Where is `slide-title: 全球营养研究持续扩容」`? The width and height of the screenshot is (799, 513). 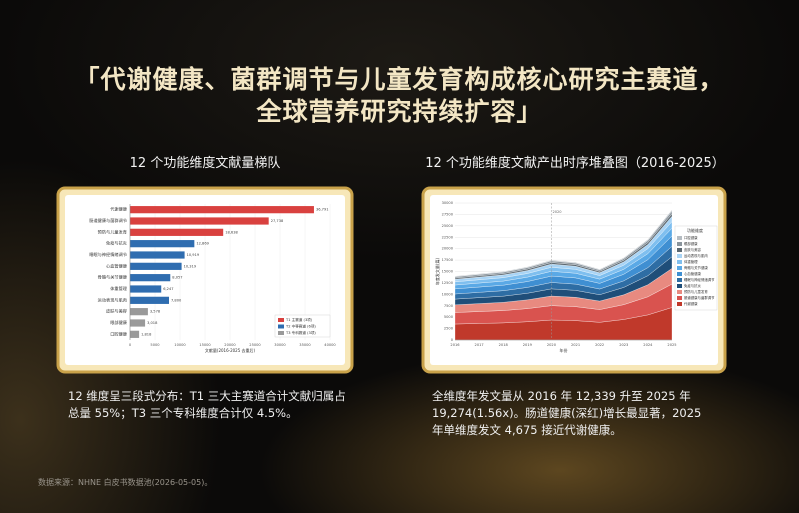 slide-title: 全球营养研究持续扩容」 is located at coordinates (399, 111).